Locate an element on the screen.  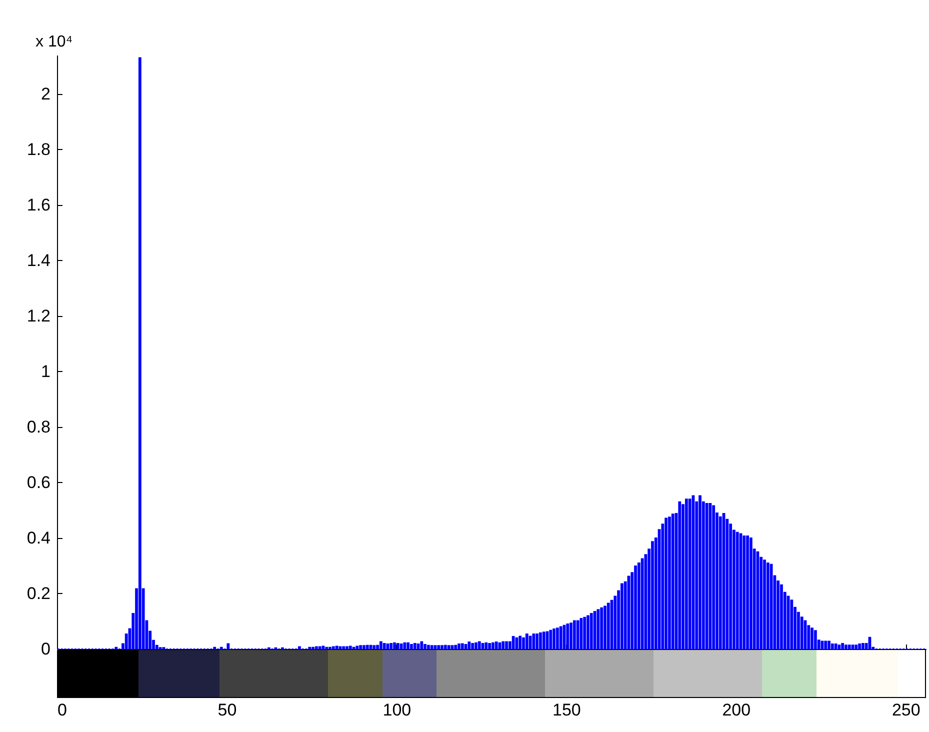
y-tick-label: 0.6 is located at coordinates (38, 482).